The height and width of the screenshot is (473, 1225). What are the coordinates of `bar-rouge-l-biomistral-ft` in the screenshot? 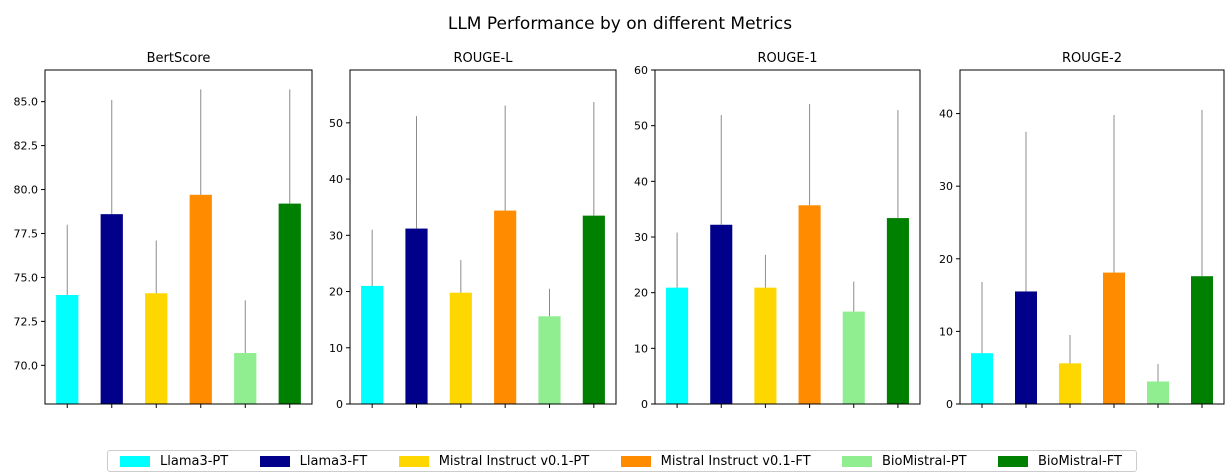 It's located at (593, 309).